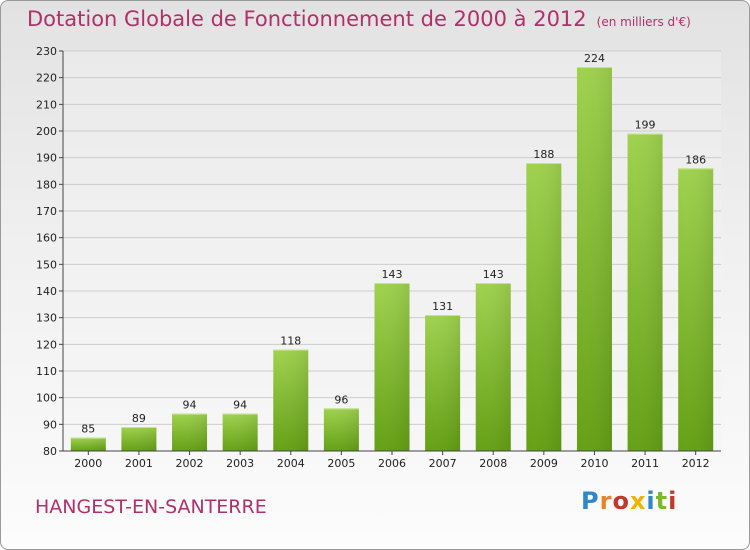 The image size is (750, 550). Describe the element at coordinates (443, 463) in the screenshot. I see `x-tick-label: 2007` at that location.